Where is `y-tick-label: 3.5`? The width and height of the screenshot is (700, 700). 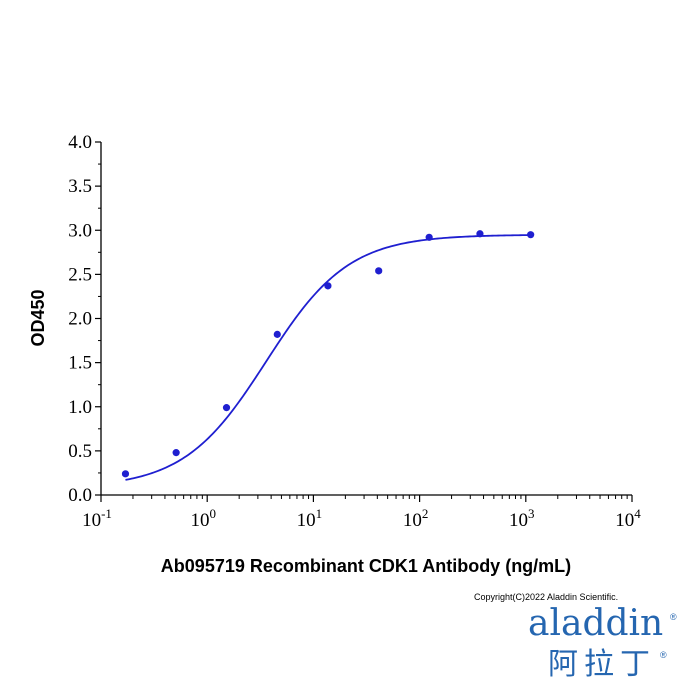 y-tick-label: 3.5 is located at coordinates (80, 186).